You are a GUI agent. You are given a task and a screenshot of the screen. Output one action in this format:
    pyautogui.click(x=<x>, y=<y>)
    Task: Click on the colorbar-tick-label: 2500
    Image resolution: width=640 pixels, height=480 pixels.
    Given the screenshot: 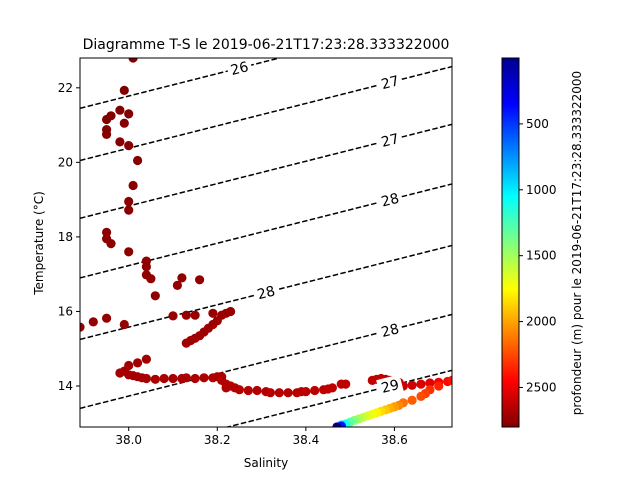 What is the action you would take?
    pyautogui.click(x=541, y=387)
    